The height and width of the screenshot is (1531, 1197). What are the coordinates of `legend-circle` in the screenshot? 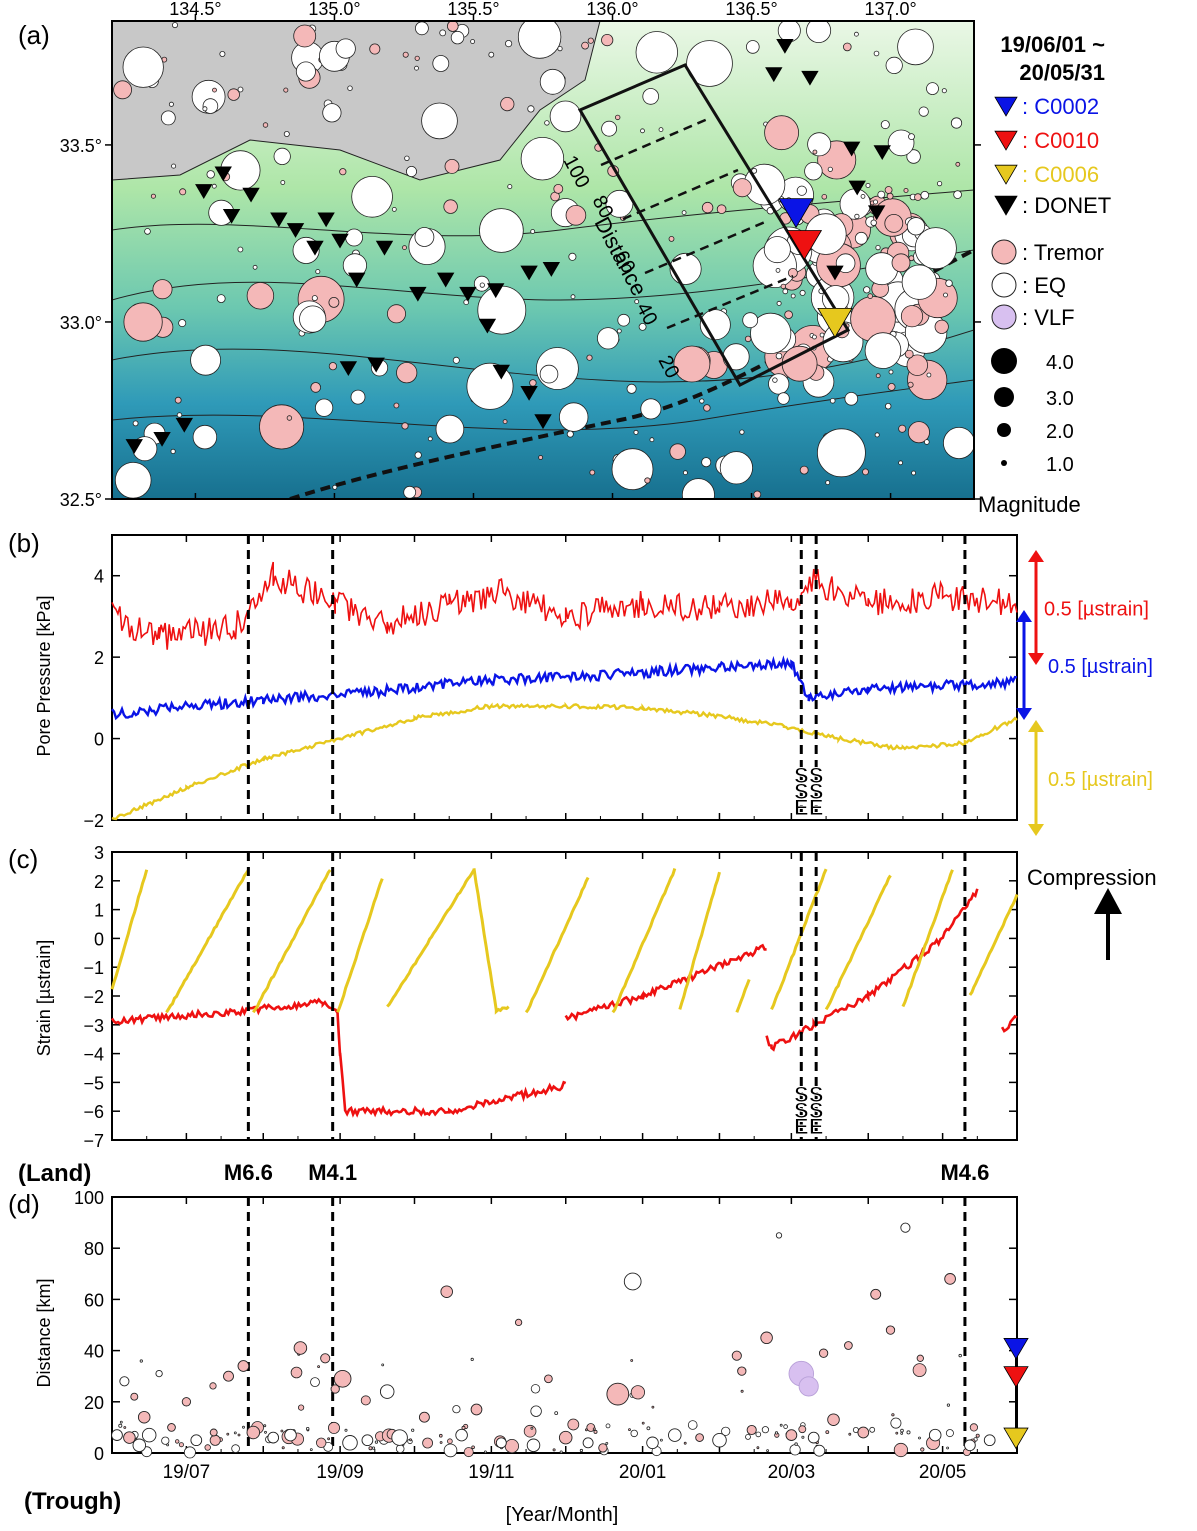 It's located at (1004, 285).